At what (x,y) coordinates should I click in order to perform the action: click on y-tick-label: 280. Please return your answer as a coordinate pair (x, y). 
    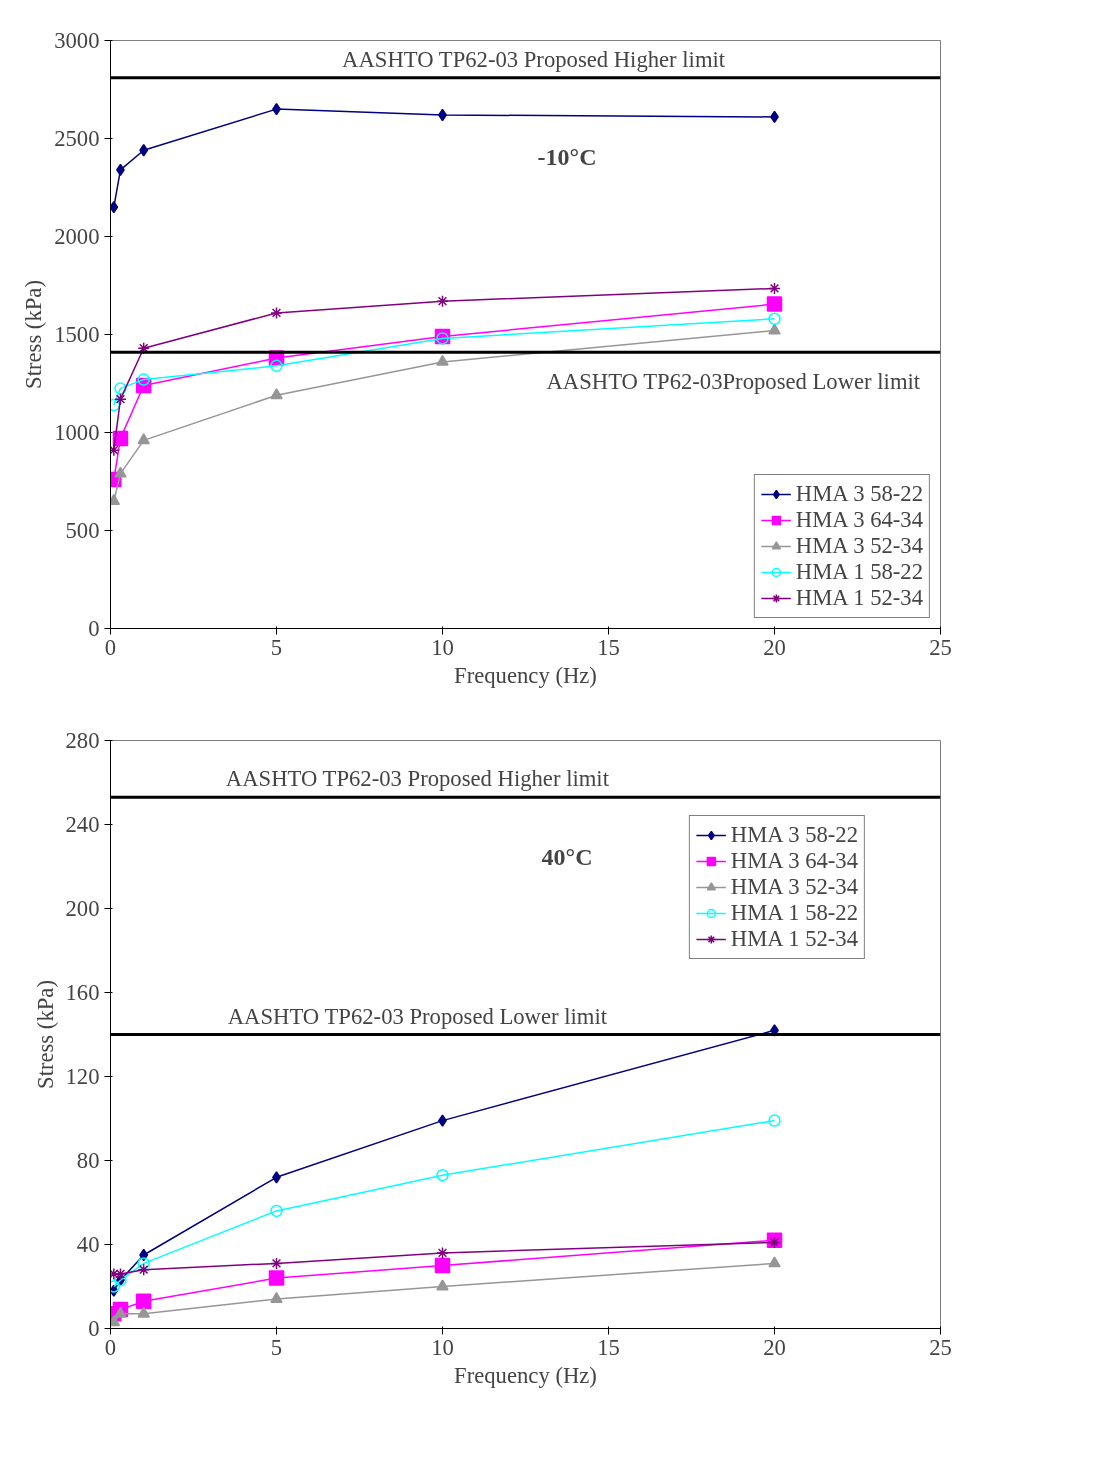
    Looking at the image, I should click on (82, 740).